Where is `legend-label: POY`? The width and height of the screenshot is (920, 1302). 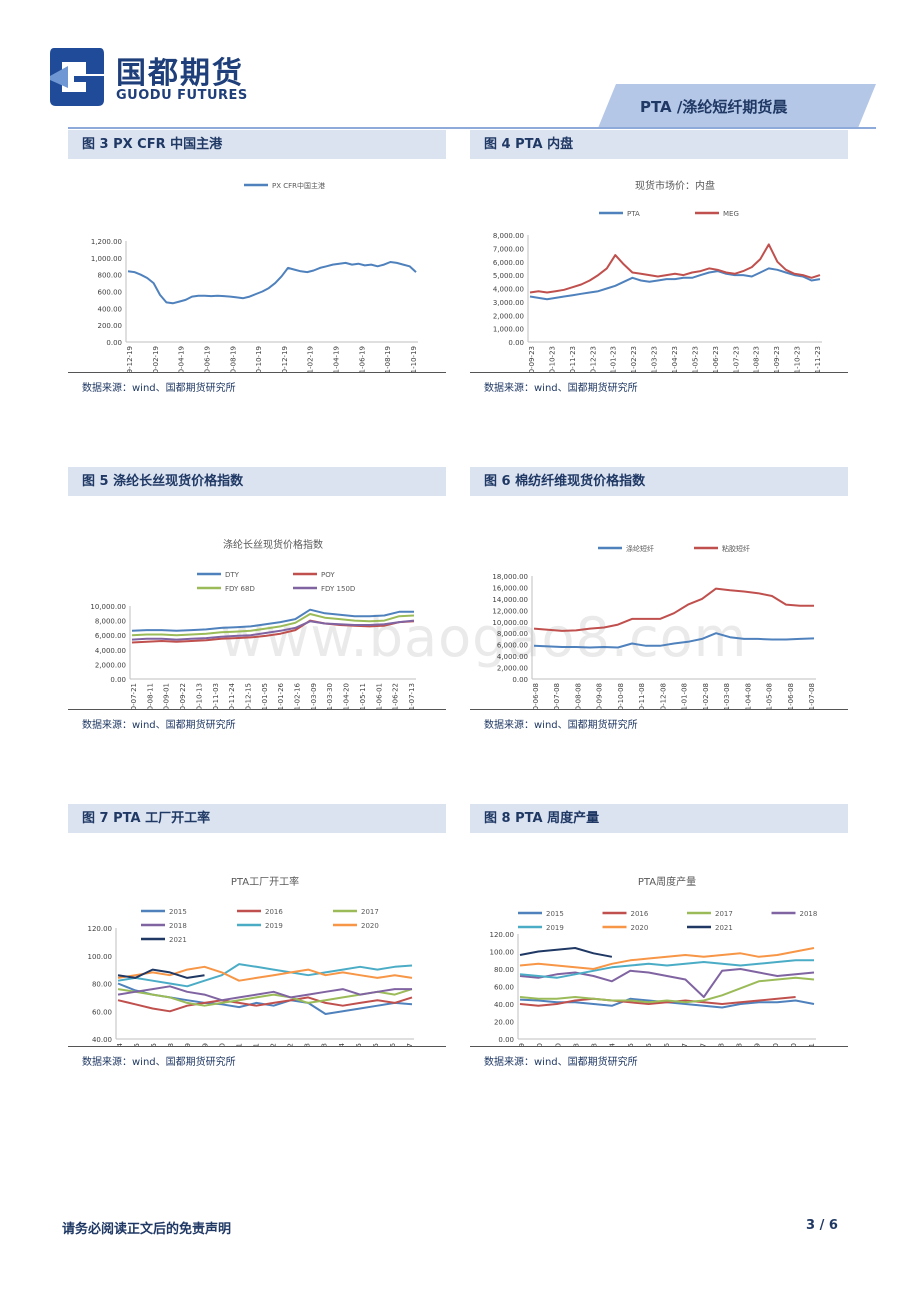 legend-label: POY is located at coordinates (328, 575).